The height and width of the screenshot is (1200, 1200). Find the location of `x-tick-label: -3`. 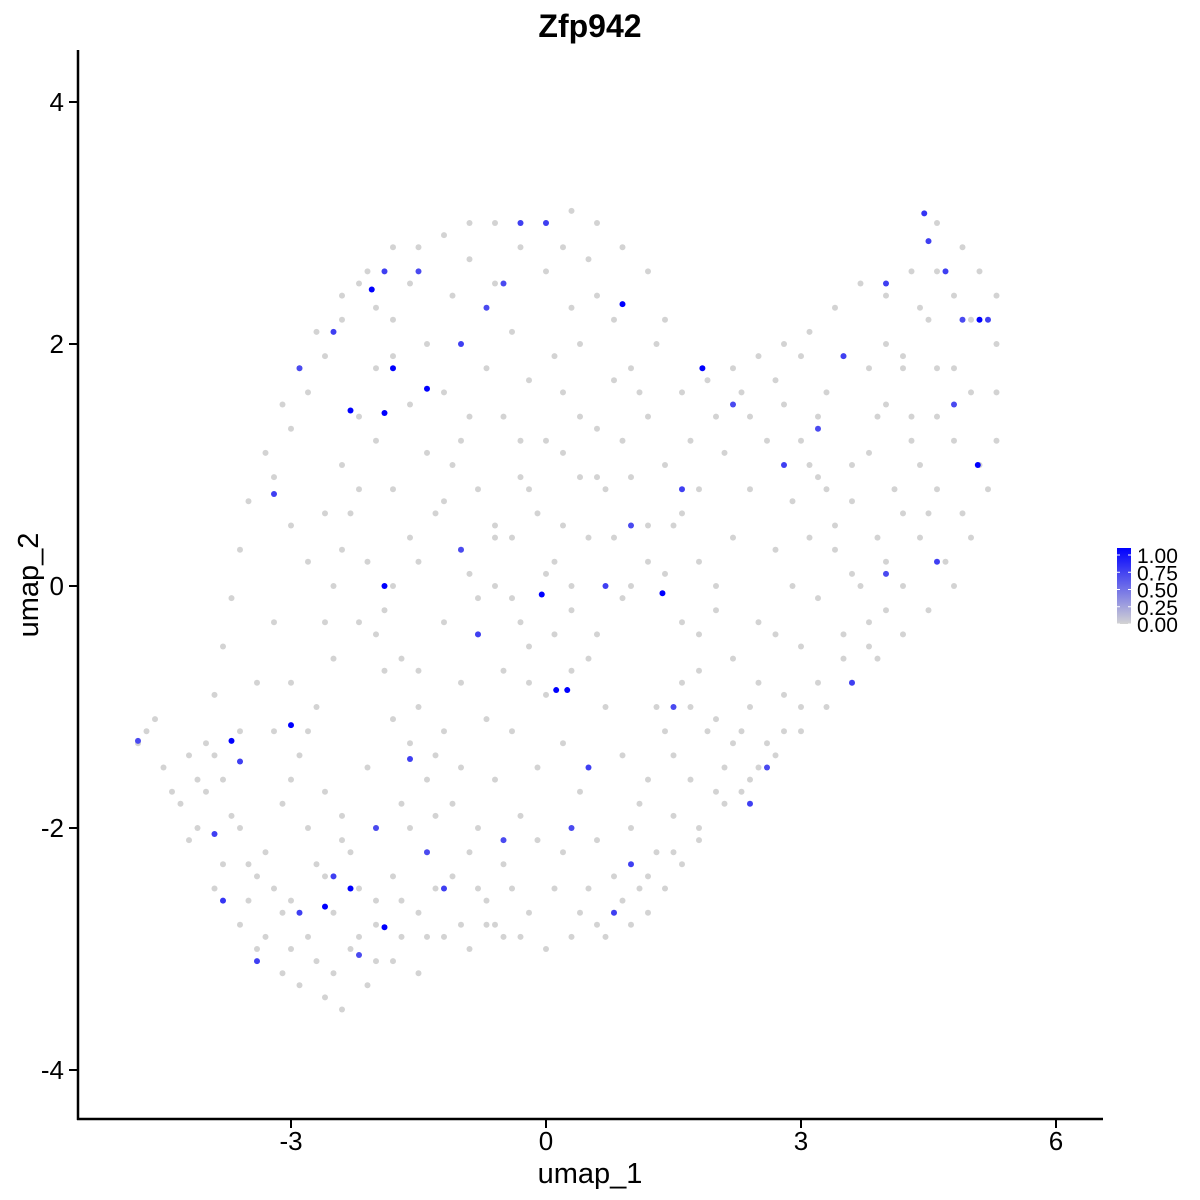

x-tick-label: -3 is located at coordinates (290, 1141).